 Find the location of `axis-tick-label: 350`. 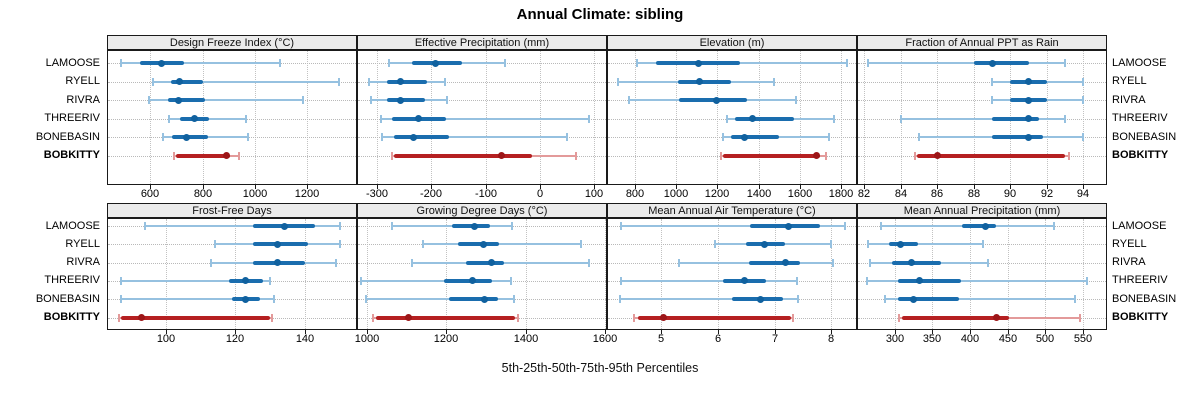

axis-tick-label: 350 is located at coordinates (932, 339).